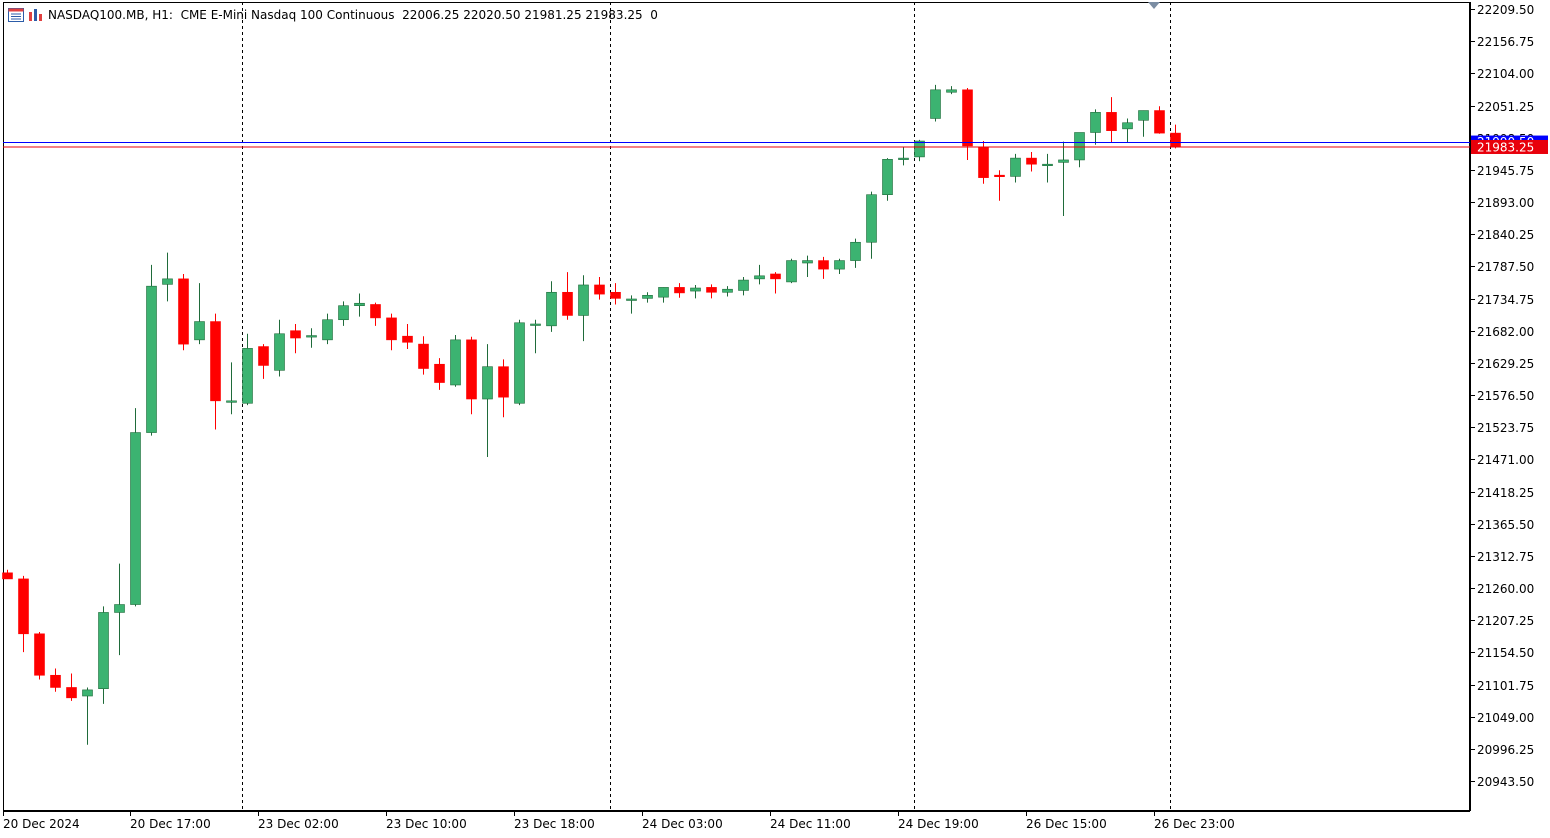 Image resolution: width=1550 pixels, height=838 pixels. What do you see at coordinates (1505, 428) in the screenshot?
I see `price-tick-label: 21523.75` at bounding box center [1505, 428].